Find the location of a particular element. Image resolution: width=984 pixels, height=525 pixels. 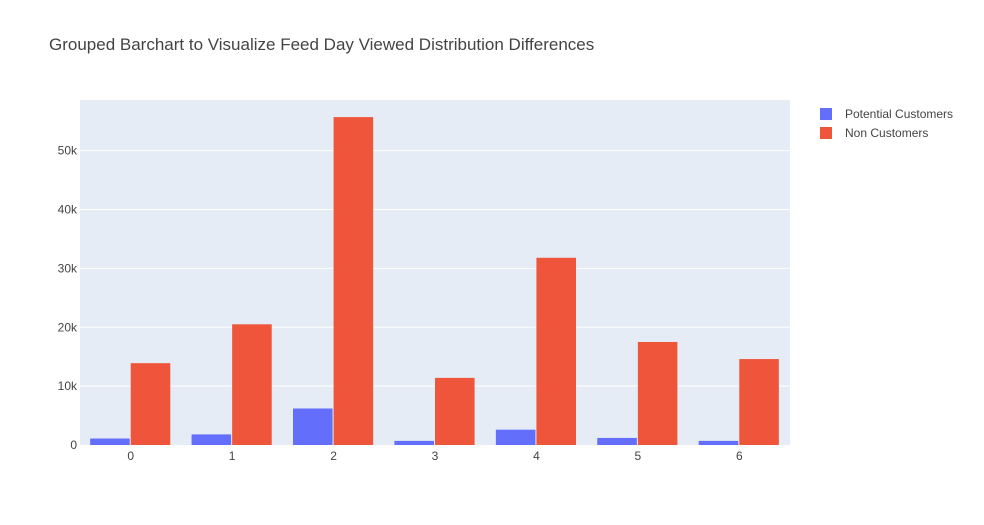

x-tick-label: 4 is located at coordinates (536, 456).